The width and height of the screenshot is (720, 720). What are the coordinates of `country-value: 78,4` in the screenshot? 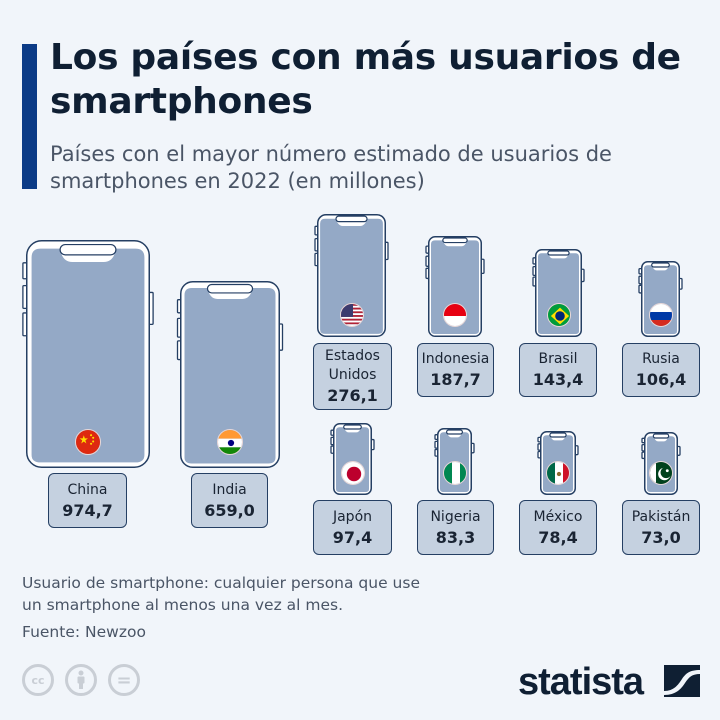 It's located at (558, 537).